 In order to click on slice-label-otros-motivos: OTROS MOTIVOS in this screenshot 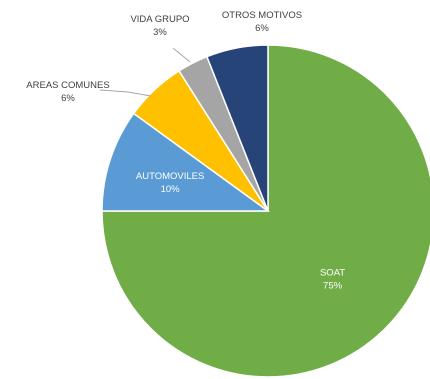, I will do `click(262, 15)`.